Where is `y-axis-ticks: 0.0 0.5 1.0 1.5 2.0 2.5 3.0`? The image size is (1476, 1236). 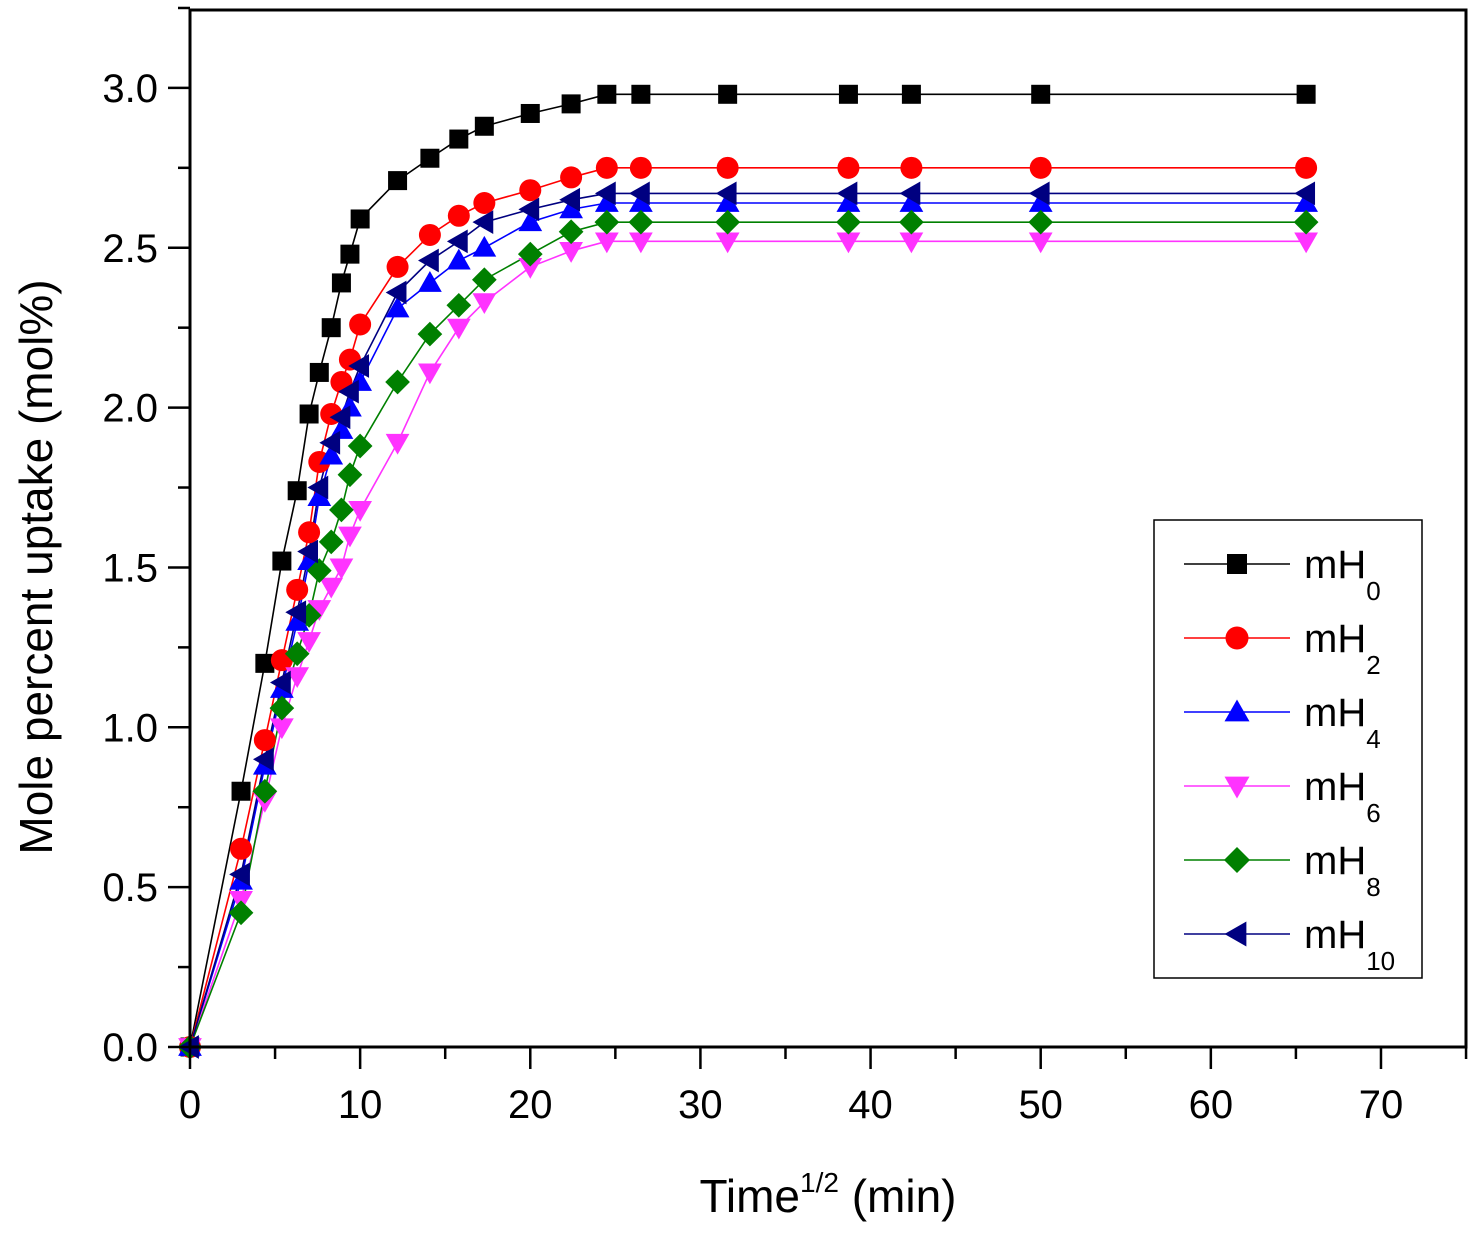
y-axis-ticks: 0.0 0.5 1.0 1.5 2.0 2.5 3.0 is located at coordinates (146, 538).